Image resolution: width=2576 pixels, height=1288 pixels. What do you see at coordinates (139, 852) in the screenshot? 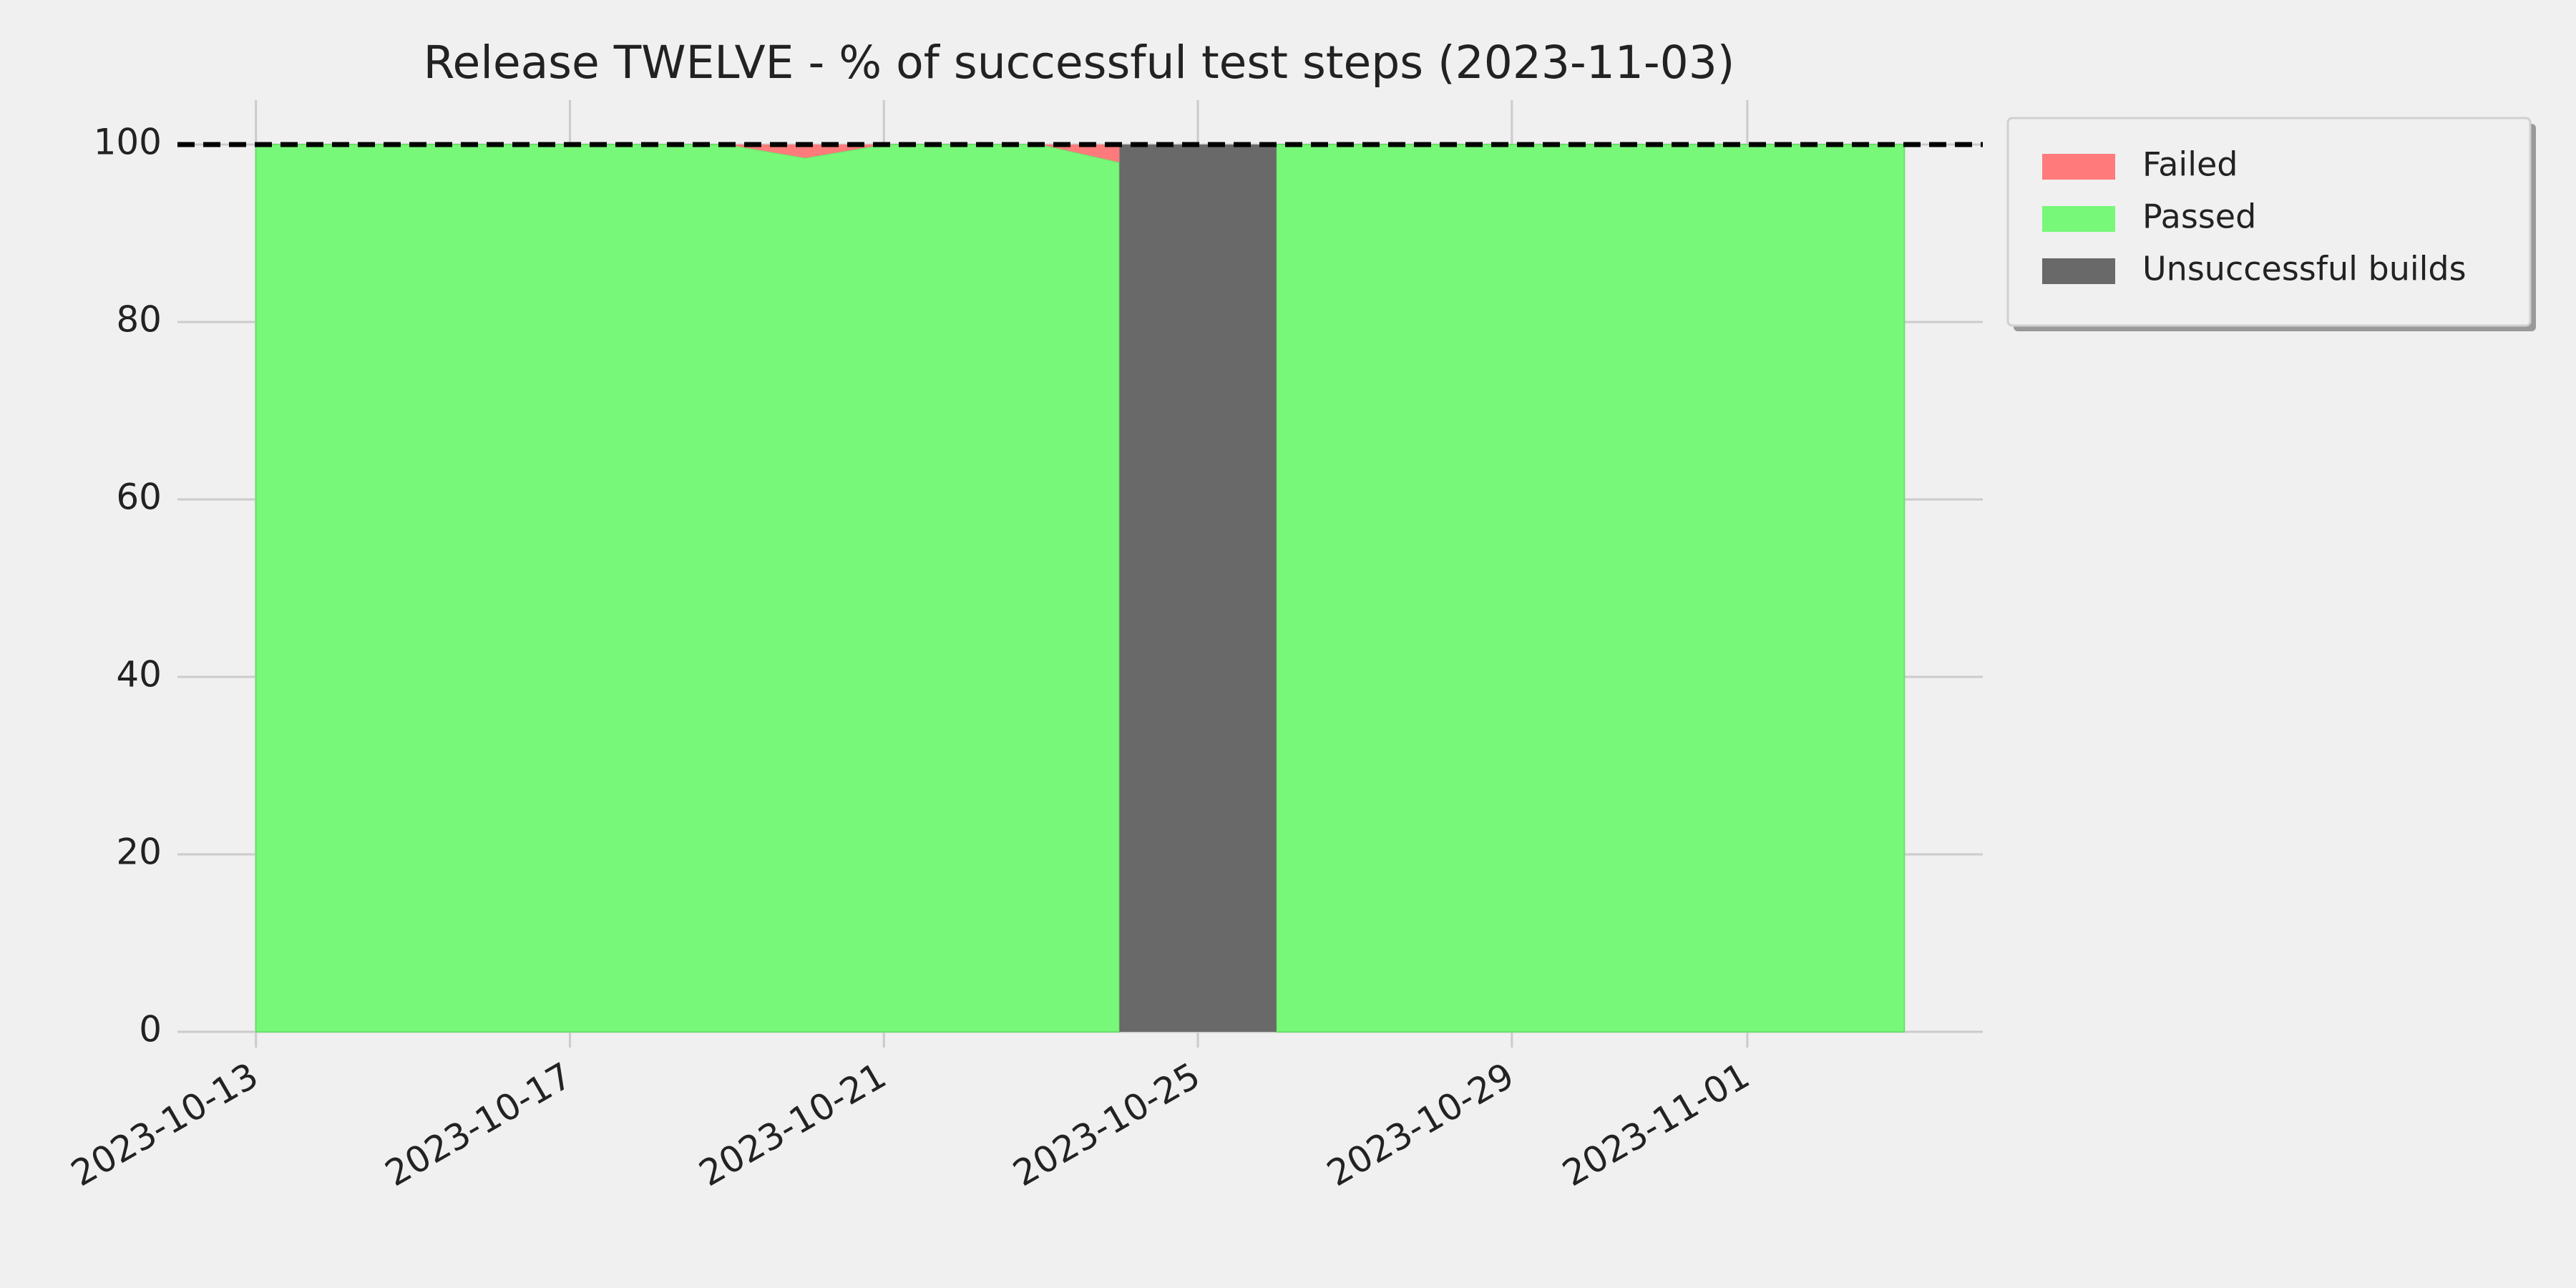
I see `y-tick-label: 20` at bounding box center [139, 852].